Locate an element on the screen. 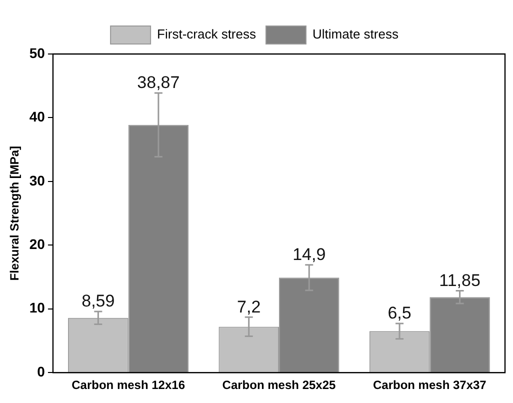 The height and width of the screenshot is (403, 513). x-tick-label: Carbon mesh 37x37 is located at coordinates (429, 385).